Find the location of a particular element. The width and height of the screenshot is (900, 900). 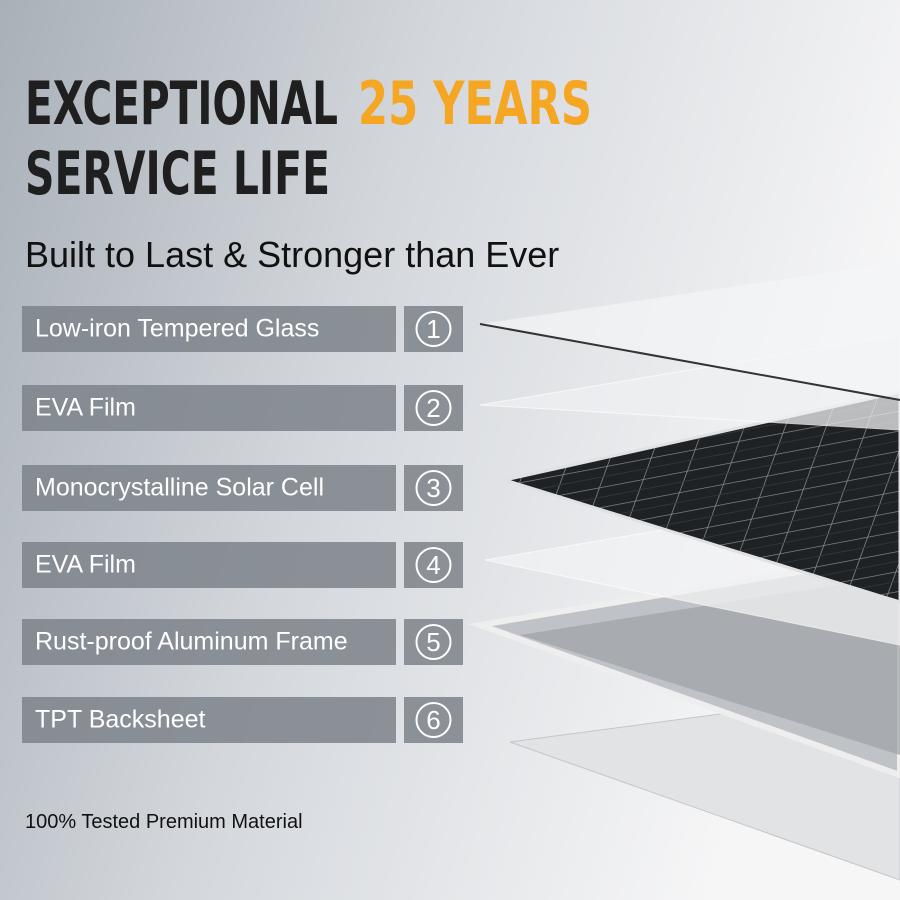

layer-number: 3 is located at coordinates (433, 488).